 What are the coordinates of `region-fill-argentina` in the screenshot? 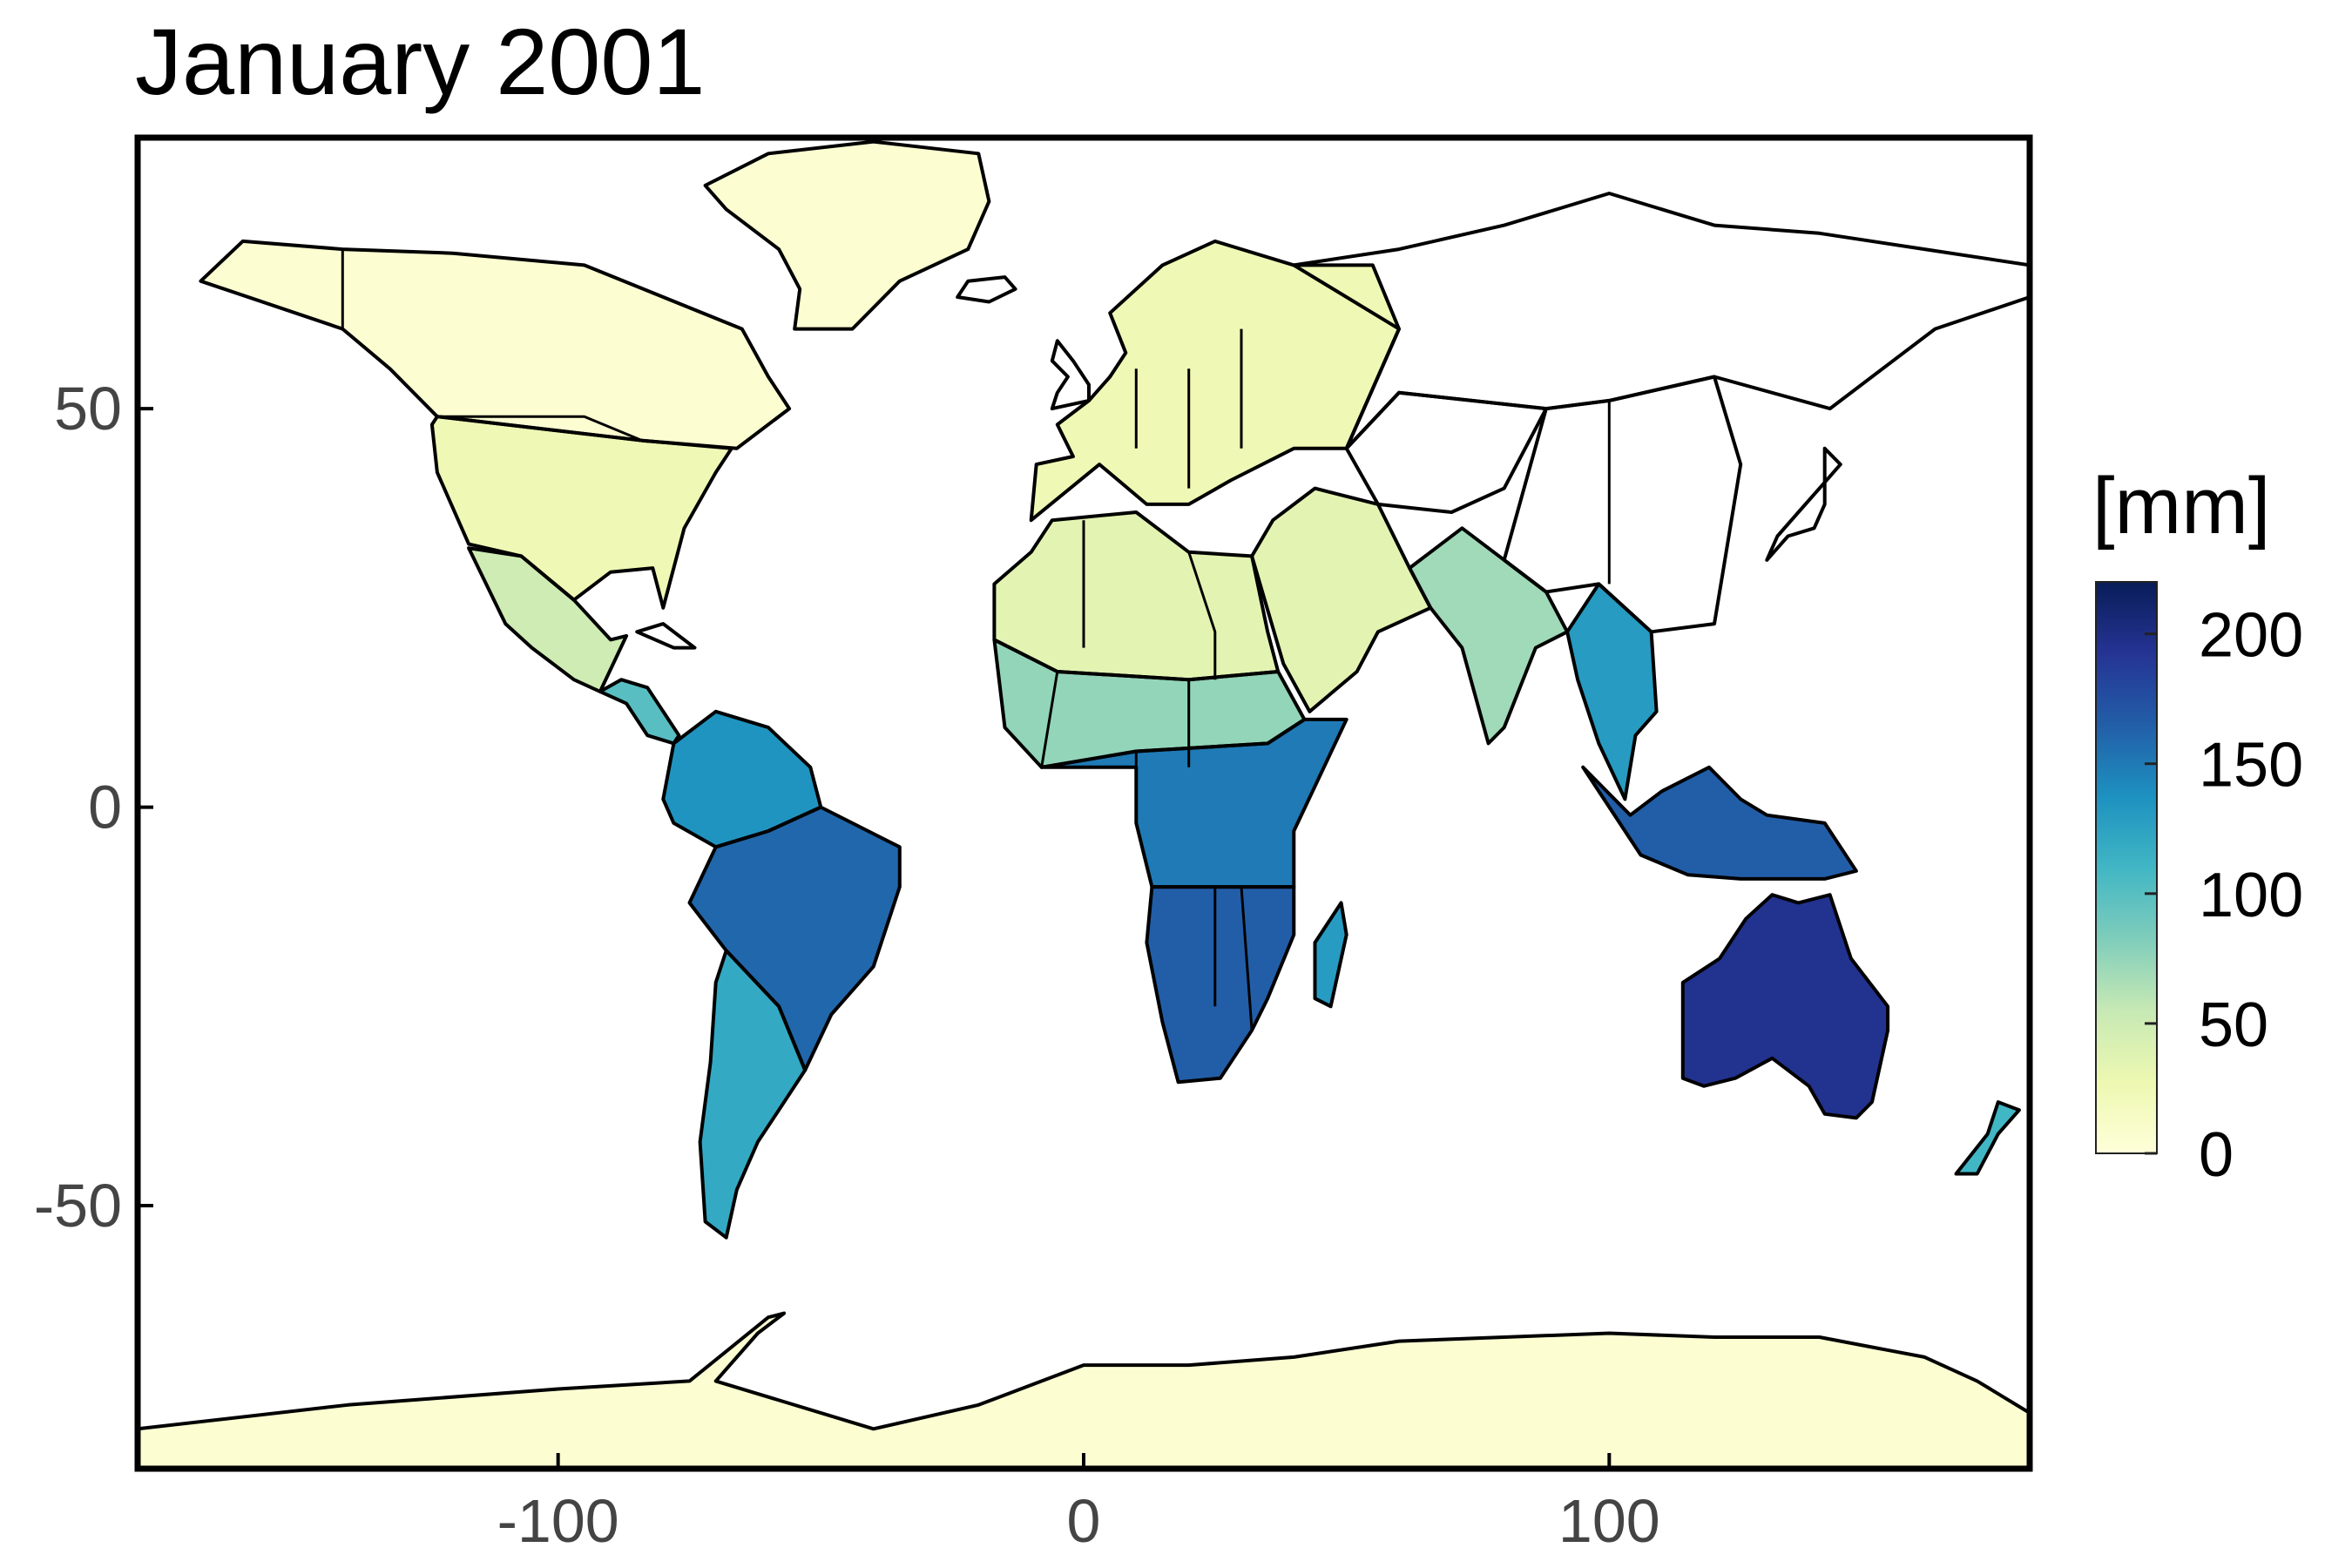 It's located at (753, 1094).